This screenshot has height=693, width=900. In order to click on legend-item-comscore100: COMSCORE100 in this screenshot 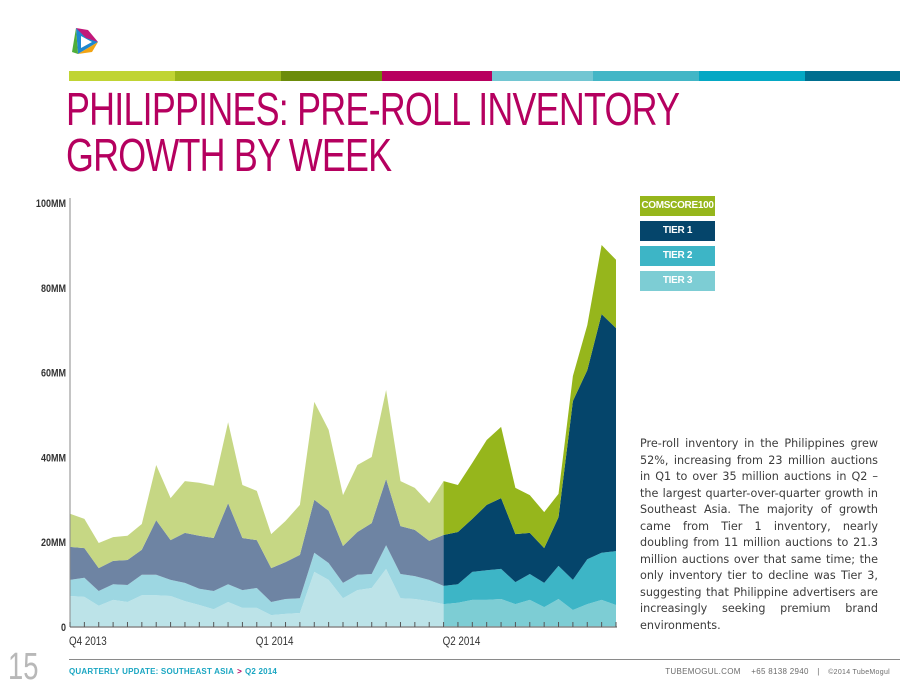, I will do `click(677, 206)`.